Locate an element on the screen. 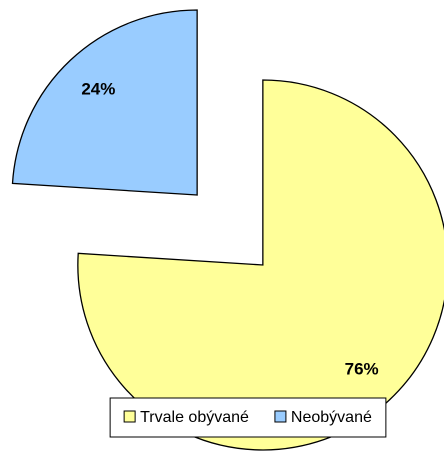 The width and height of the screenshot is (444, 451). legend-label: Trvale obývané is located at coordinates (194, 417).